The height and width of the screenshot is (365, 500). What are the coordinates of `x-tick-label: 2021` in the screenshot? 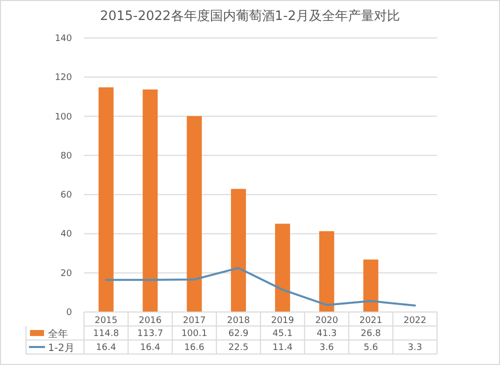 It's located at (370, 321).